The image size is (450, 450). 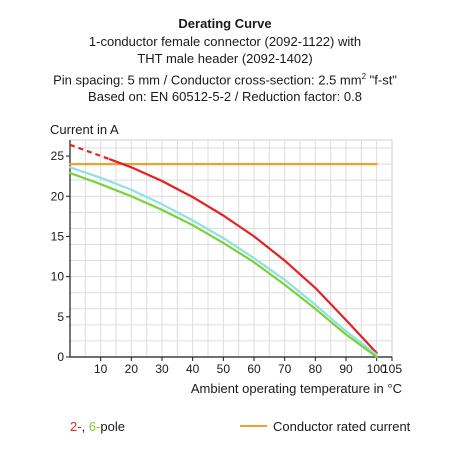 What do you see at coordinates (60, 317) in the screenshot?
I see `y-tick-label: 5` at bounding box center [60, 317].